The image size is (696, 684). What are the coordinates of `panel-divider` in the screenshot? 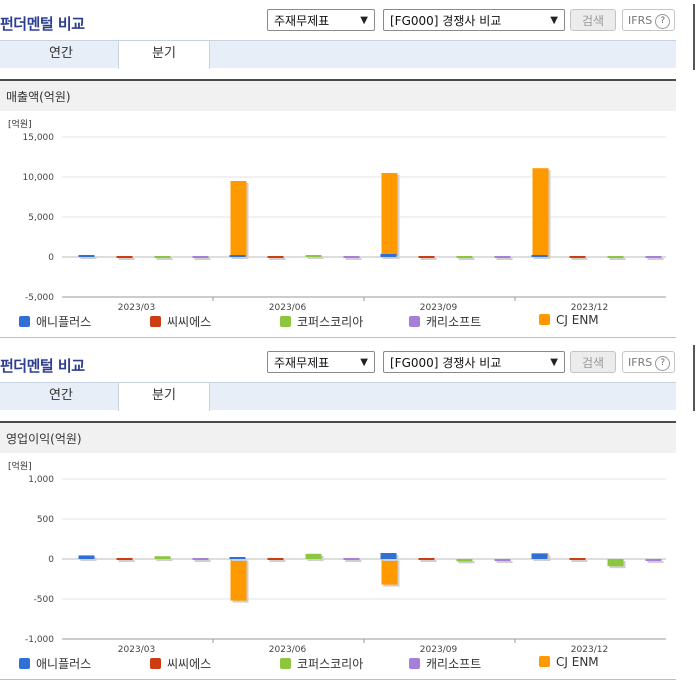 It's located at (338, 337).